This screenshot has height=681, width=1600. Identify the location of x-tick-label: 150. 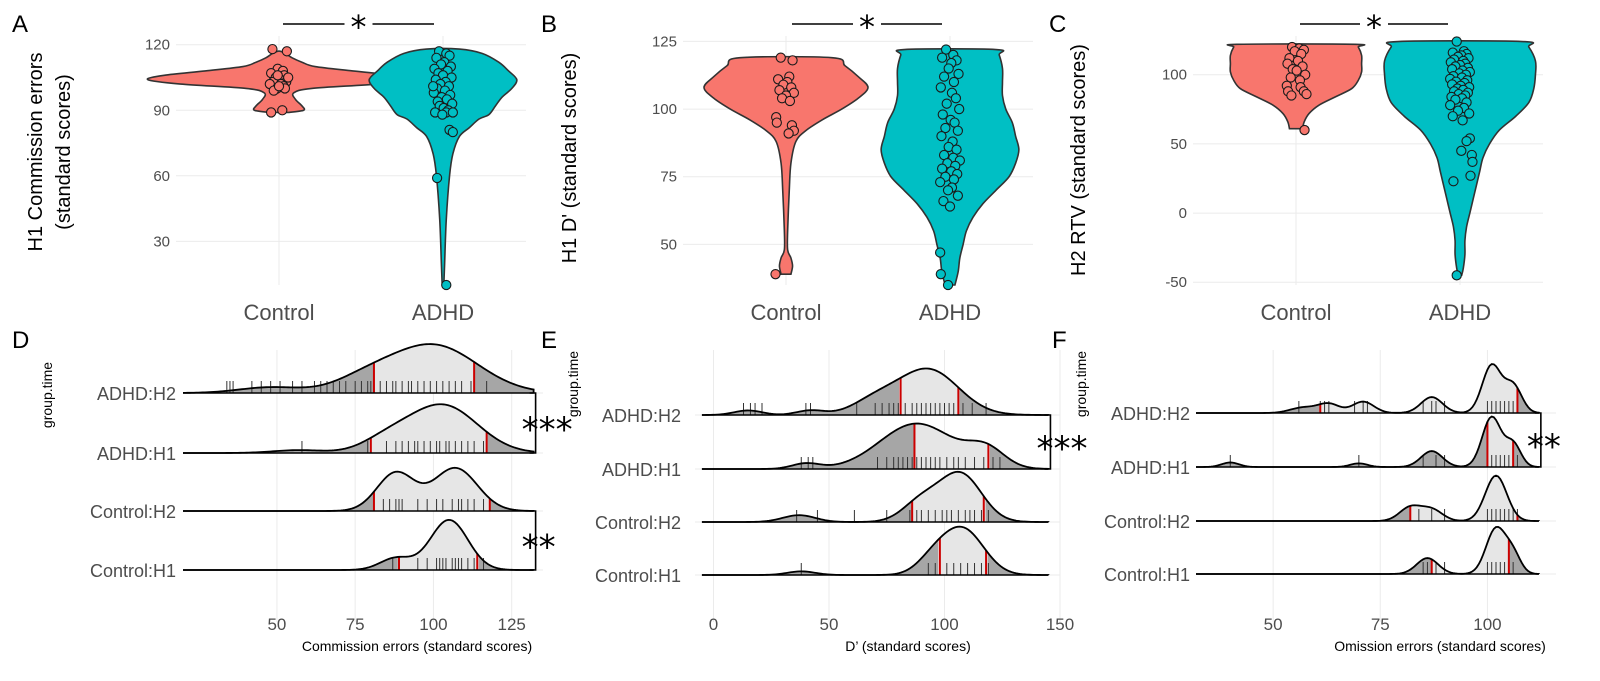
(1060, 624).